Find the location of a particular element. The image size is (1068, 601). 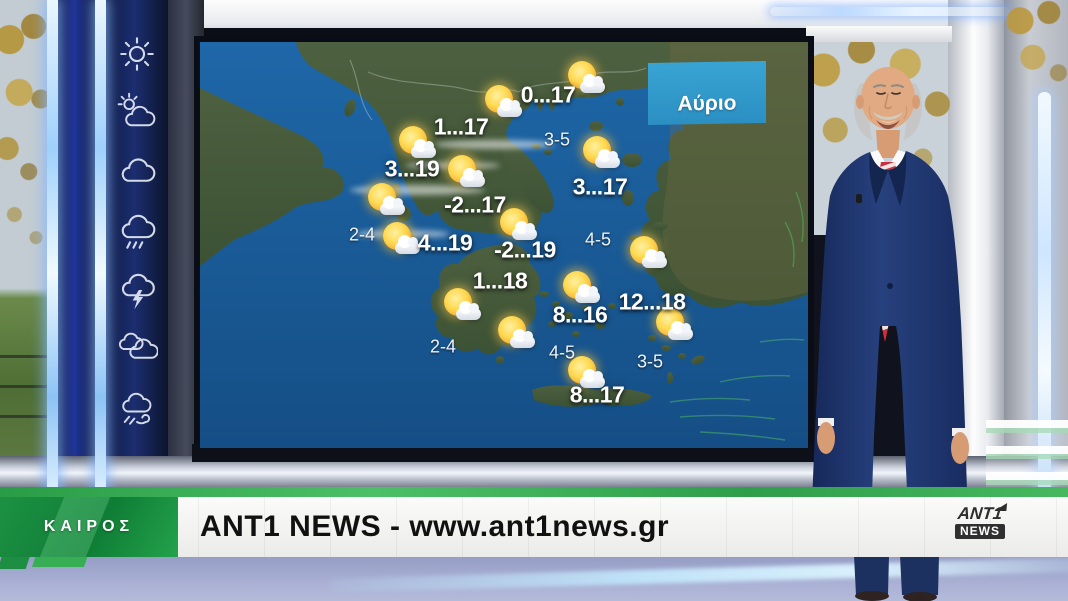

ticker-panel-seams is located at coordinates (534, 527).